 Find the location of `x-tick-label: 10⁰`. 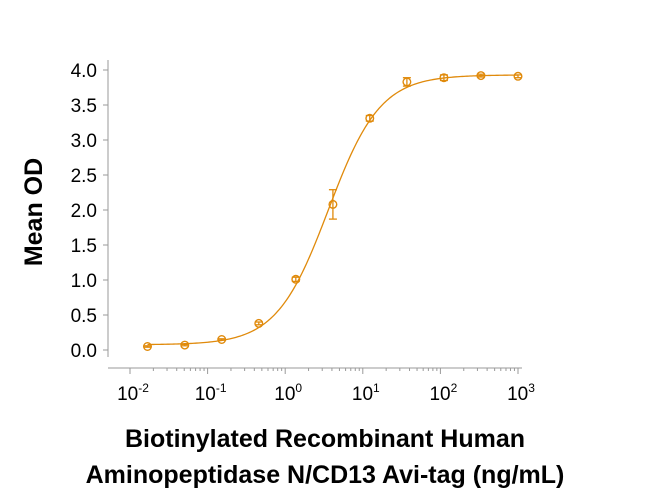

x-tick-label: 10⁰ is located at coordinates (288, 393).